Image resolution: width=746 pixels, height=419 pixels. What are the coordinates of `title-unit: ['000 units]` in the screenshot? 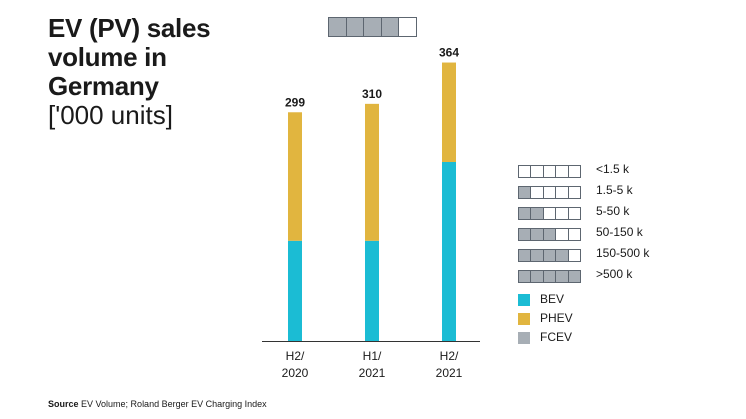 It's located at (110, 115).